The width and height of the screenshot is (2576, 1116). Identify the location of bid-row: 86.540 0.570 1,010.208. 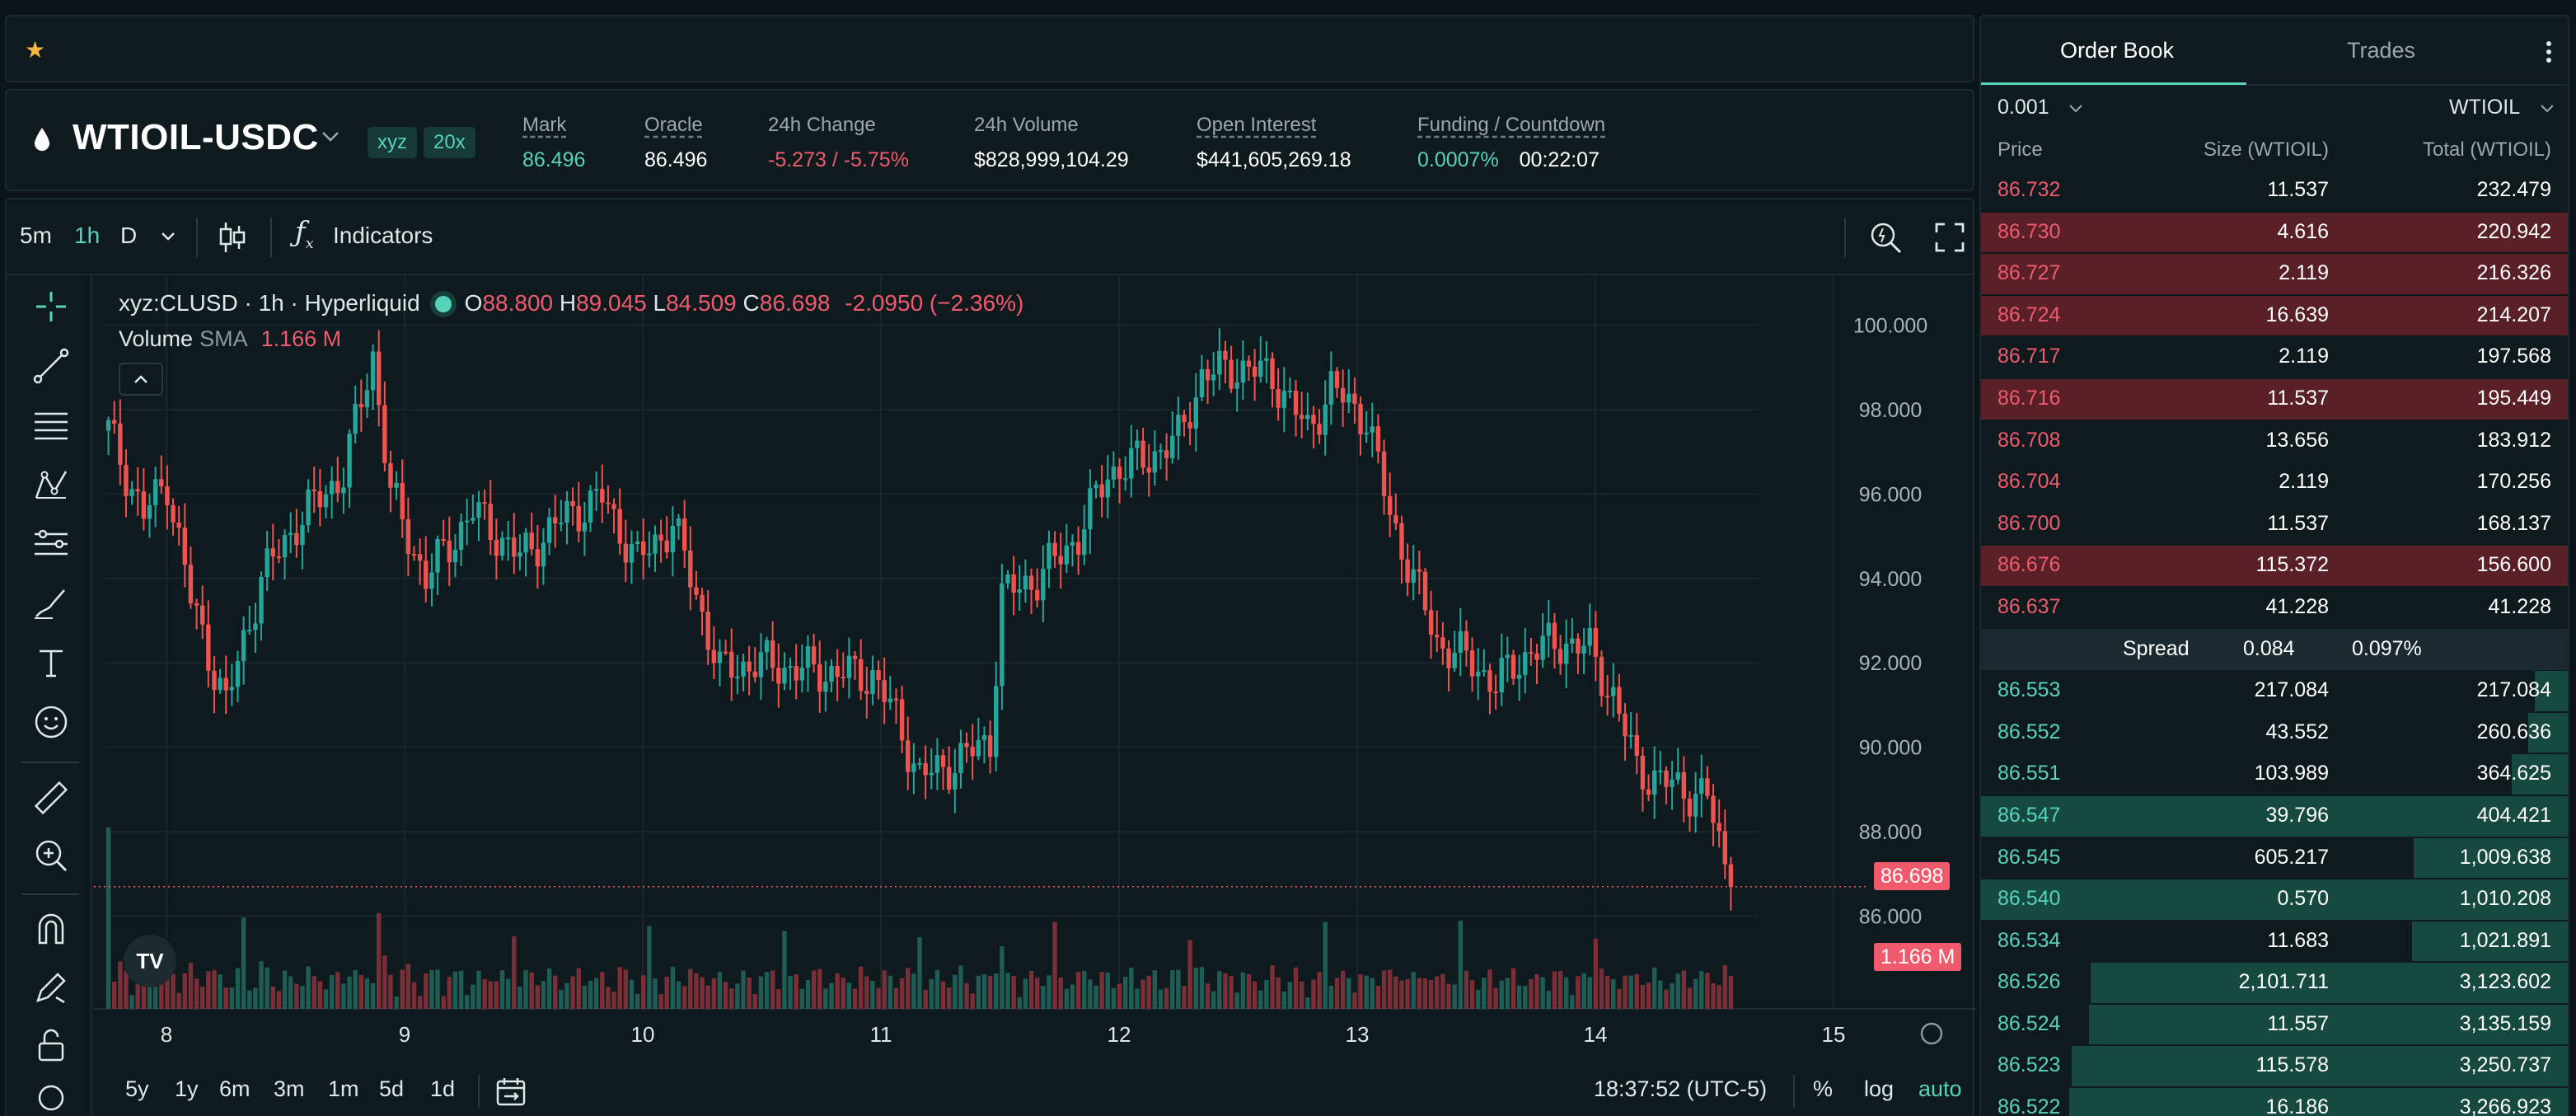
(2274, 900).